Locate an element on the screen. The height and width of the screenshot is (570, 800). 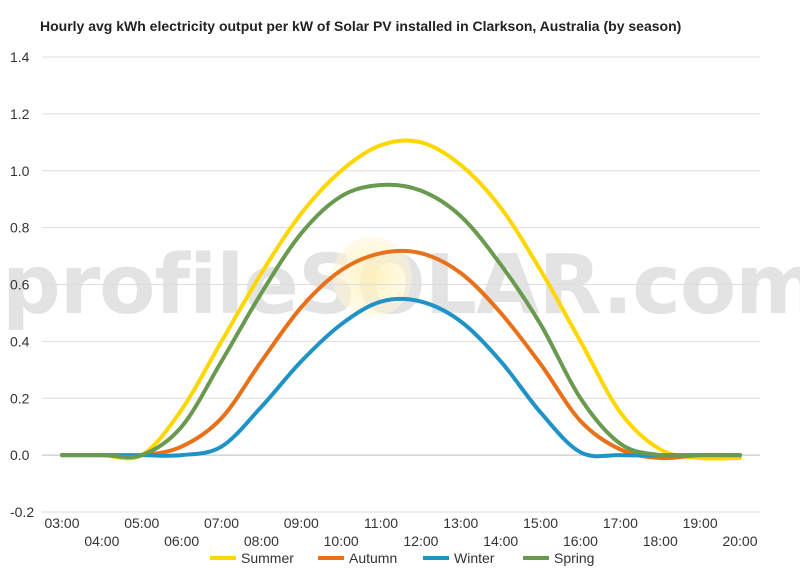
x-tick-label: 14:00 is located at coordinates (500, 541).